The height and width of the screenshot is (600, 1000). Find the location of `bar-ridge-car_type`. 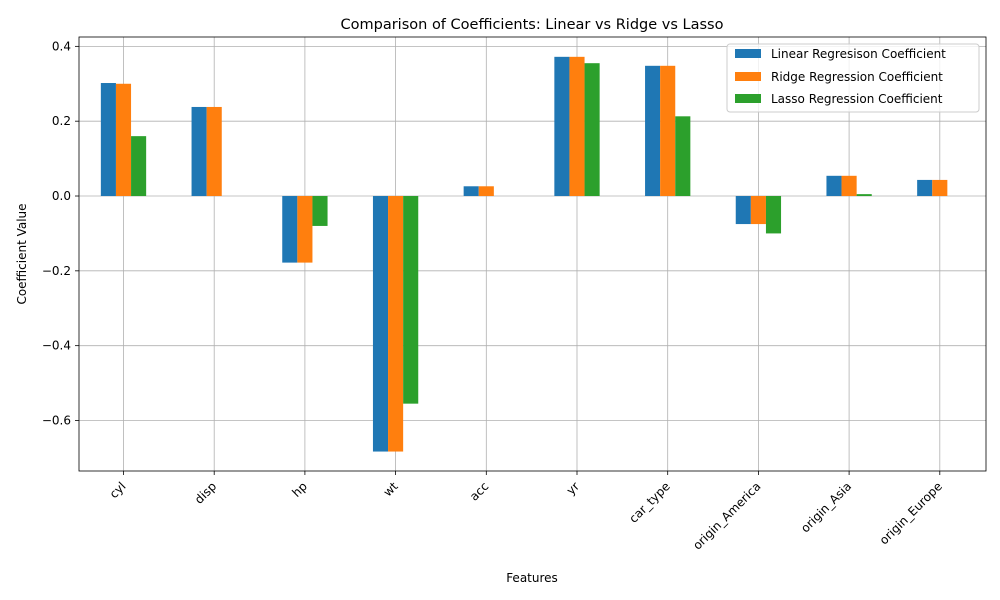

bar-ridge-car_type is located at coordinates (668, 131).